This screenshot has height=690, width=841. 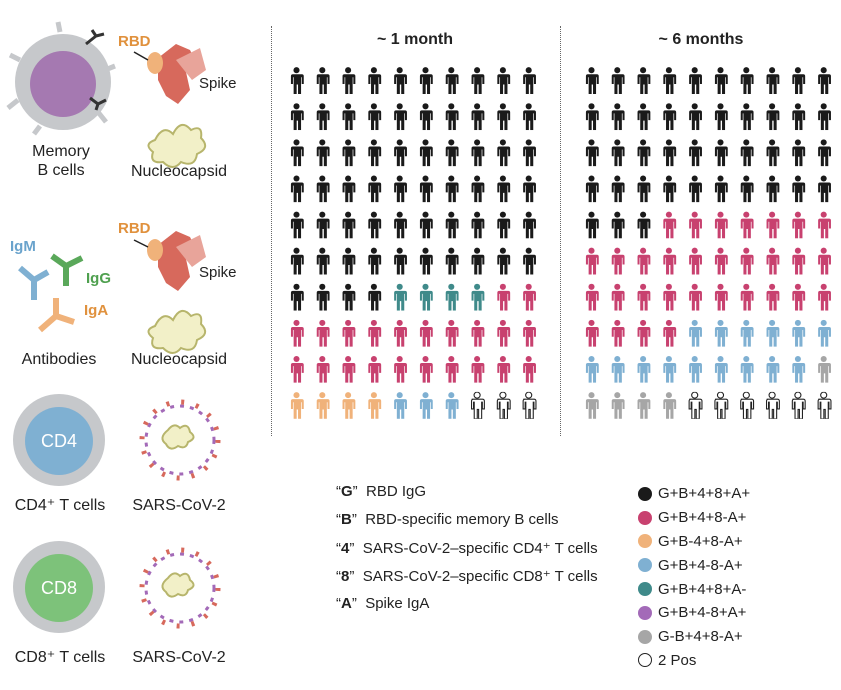 I want to click on key-row: “8” SARS-CoV-2–specific CD8⁺ T cells, so click(x=467, y=576).